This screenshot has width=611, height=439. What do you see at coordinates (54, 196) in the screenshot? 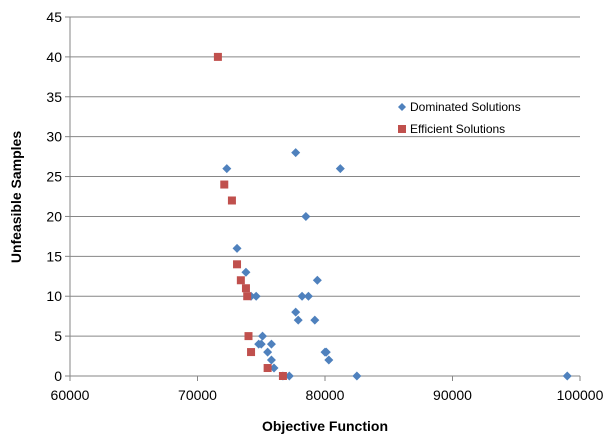
I see `y-tick-labels: 0 5 10 15 20 25 30 35 40 45` at bounding box center [54, 196].